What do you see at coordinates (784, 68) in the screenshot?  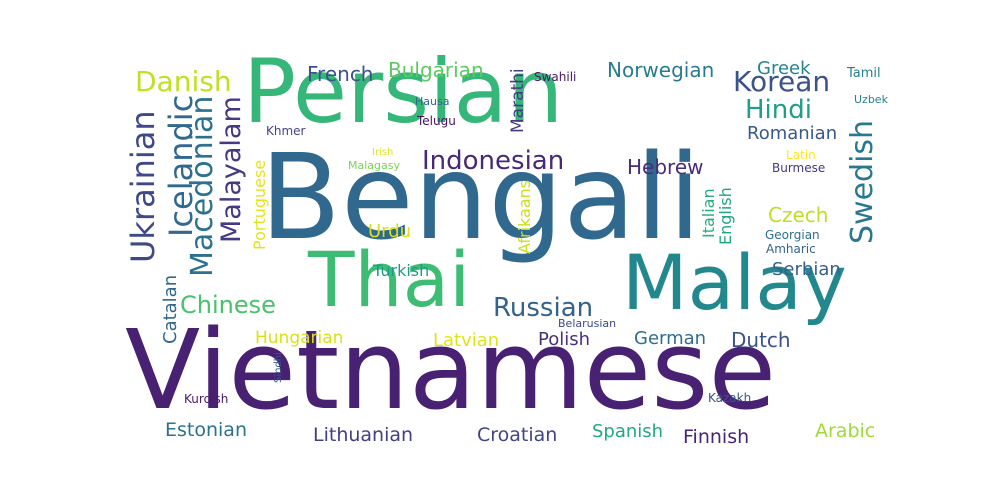 I see `word-greek: Greek` at bounding box center [784, 68].